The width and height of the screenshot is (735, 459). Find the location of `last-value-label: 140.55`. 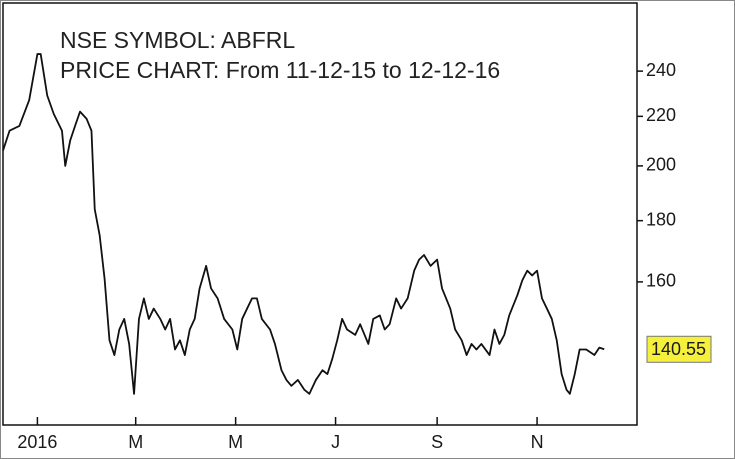

last-value-label: 140.55 is located at coordinates (678, 349).